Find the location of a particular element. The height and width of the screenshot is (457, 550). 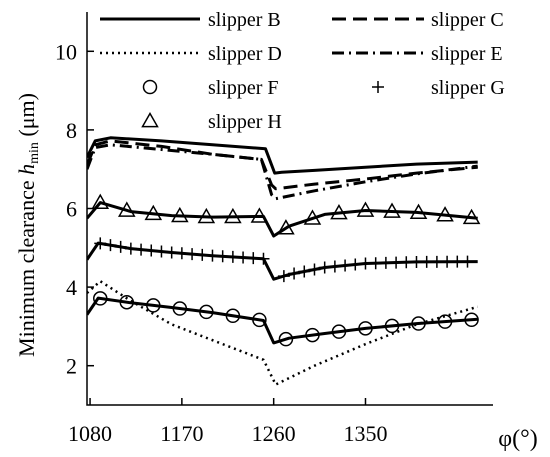

y-axis-label: Minimum clearance hmin (μm) is located at coordinates (28, 225).